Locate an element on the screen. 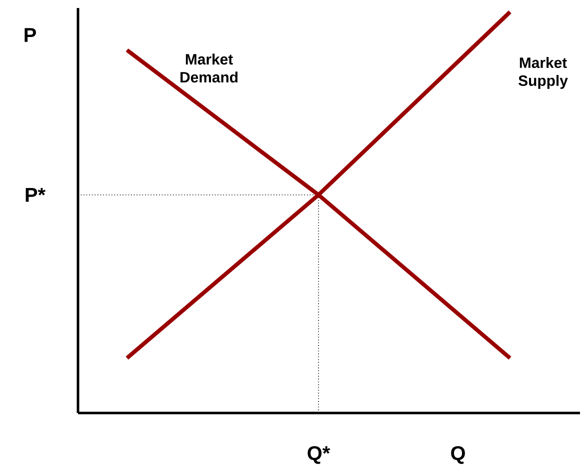 This screenshot has width=585, height=467. series-label: Market Demand is located at coordinates (209, 68).